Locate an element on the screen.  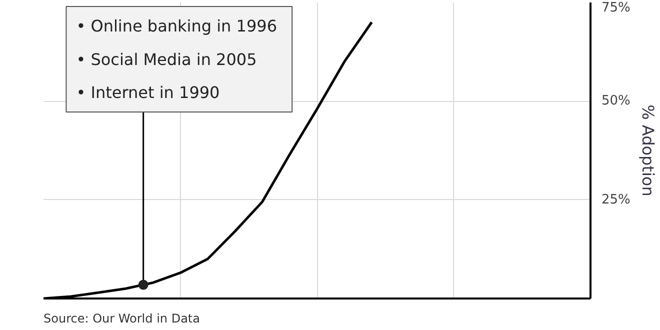
annotation: • Online banking in 1996 • Social Media in 2005 • Internet in 1990 is located at coordinates (177, 59).